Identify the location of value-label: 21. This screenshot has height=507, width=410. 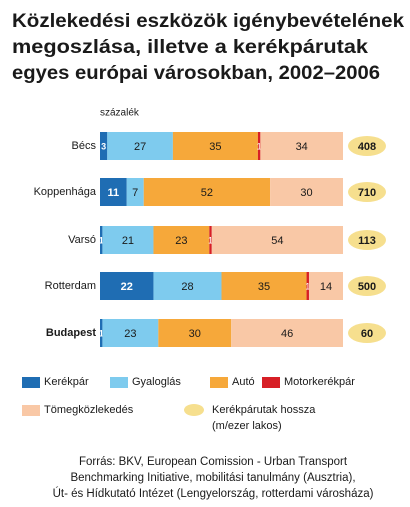
(128, 241).